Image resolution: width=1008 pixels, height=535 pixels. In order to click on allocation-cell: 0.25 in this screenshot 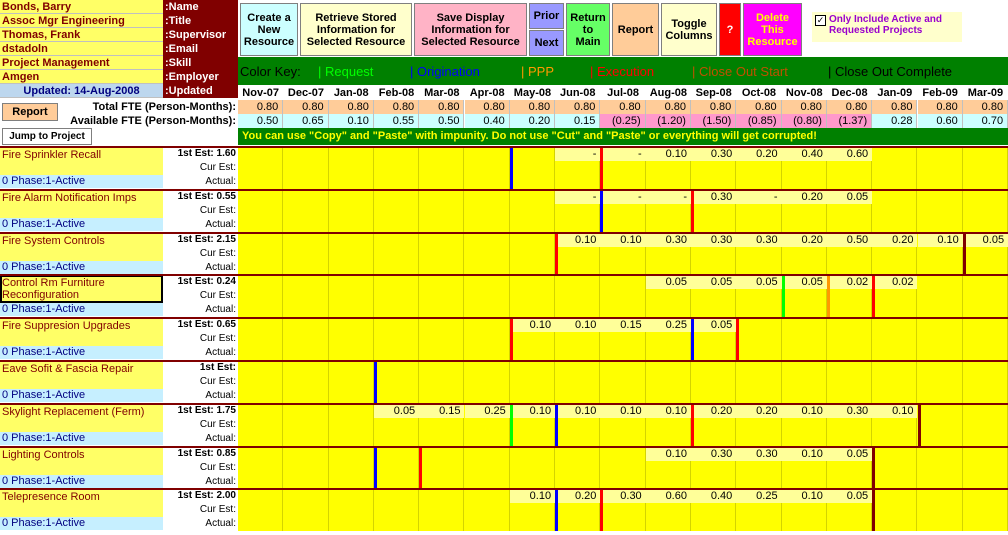, I will do `click(487, 410)`.